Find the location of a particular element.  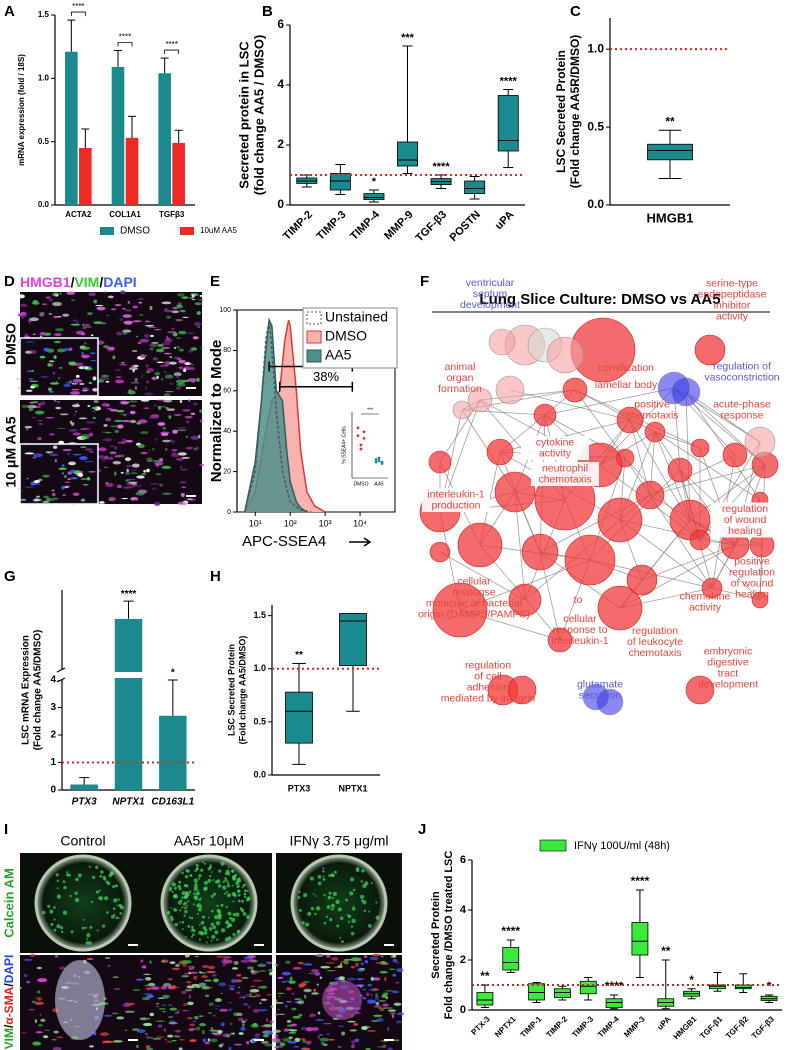

box is located at coordinates (670, 152).